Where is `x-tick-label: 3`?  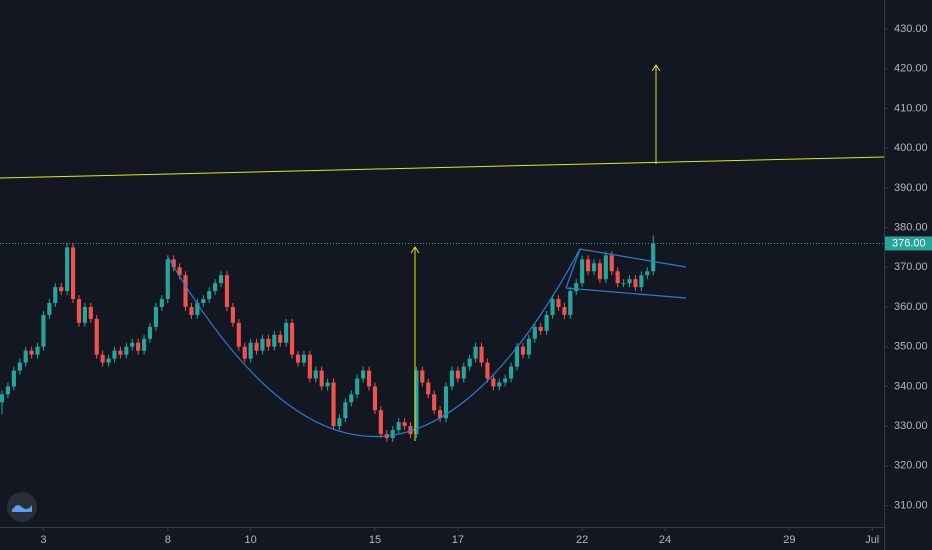 x-tick-label: 3 is located at coordinates (43, 540).